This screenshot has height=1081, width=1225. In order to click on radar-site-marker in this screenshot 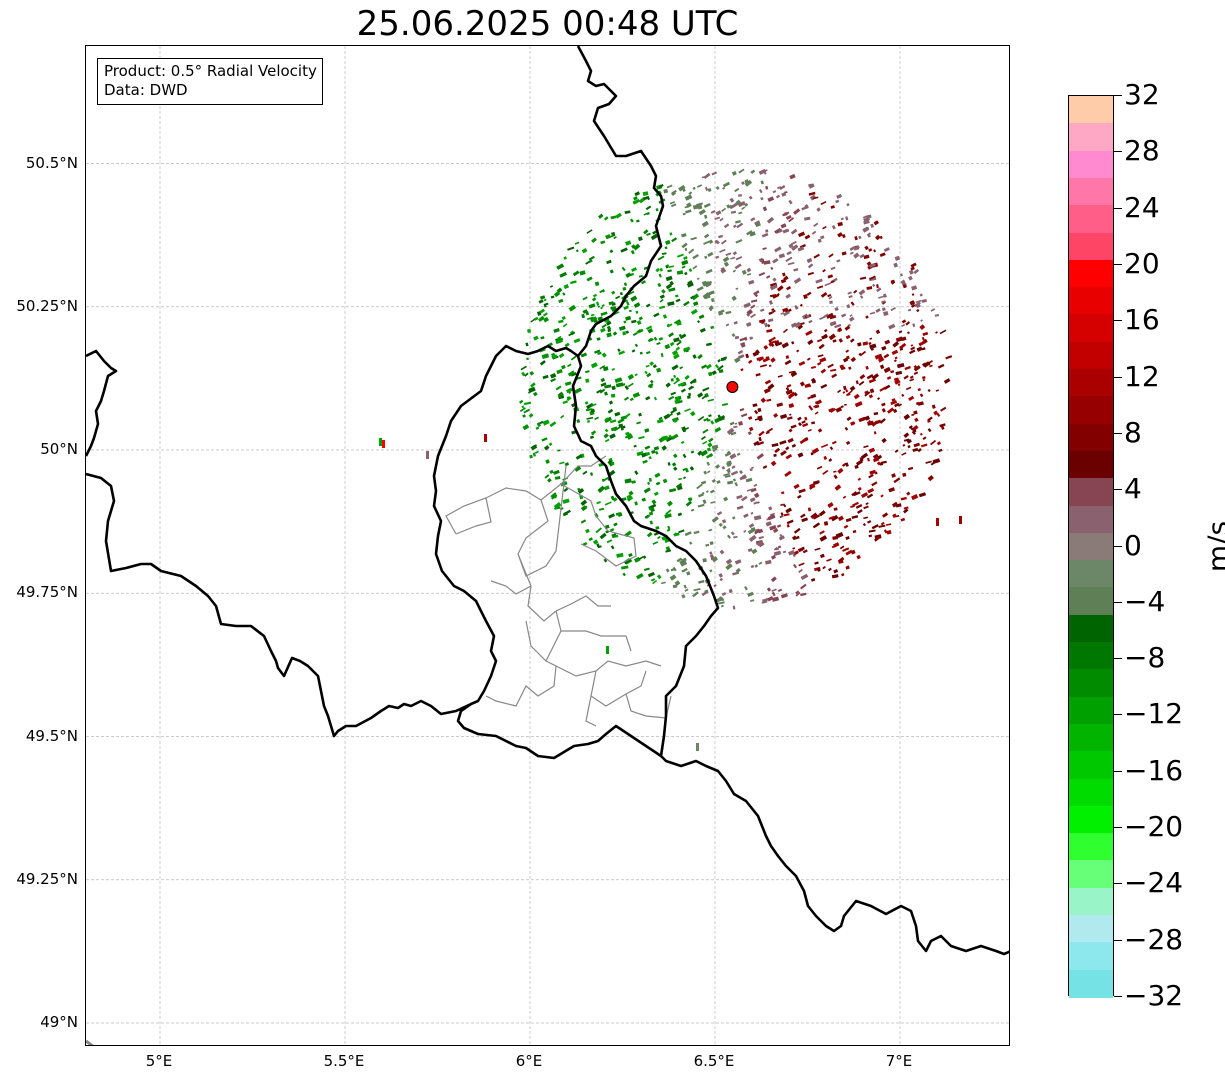, I will do `click(732, 386)`.